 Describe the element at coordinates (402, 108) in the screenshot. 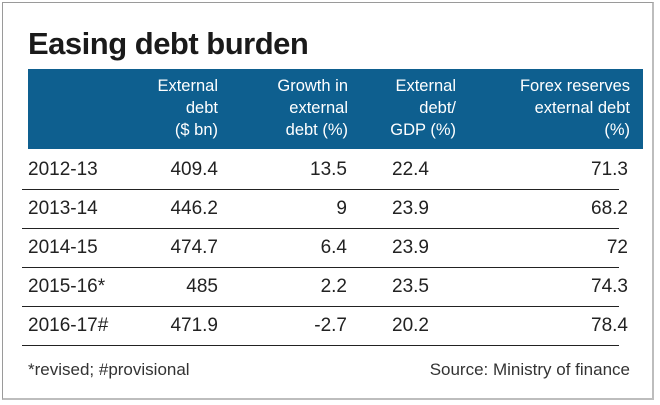

I see `header-debt-gdp: External debt/ GDP (%)` at that location.